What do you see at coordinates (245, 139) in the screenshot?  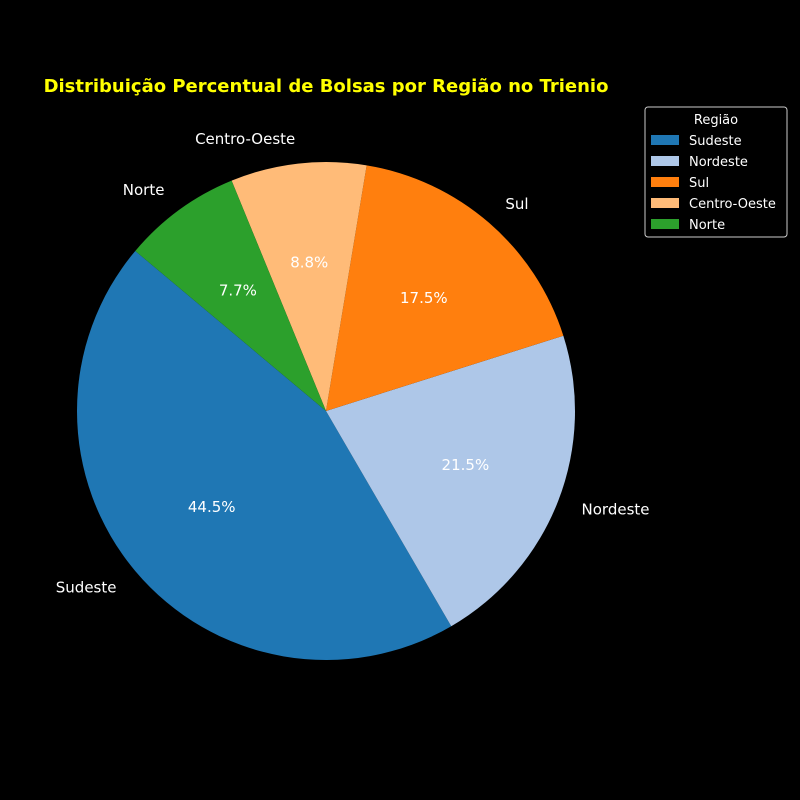 I see `slice-label-centro-oeste: Centro-Oeste` at bounding box center [245, 139].